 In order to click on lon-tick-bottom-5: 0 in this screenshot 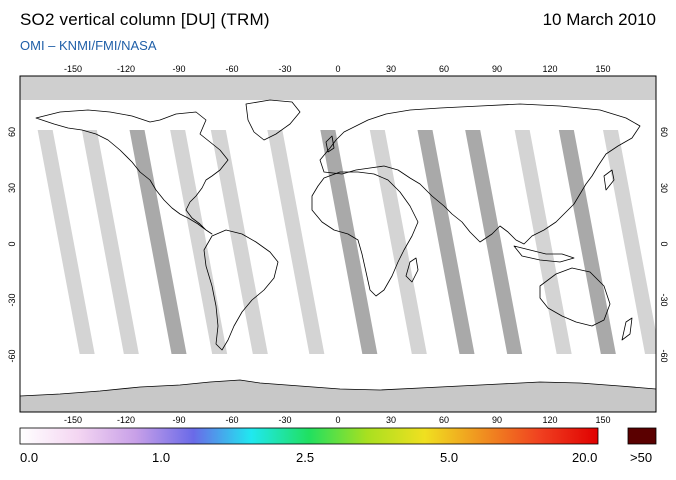, I will do `click(337, 420)`.